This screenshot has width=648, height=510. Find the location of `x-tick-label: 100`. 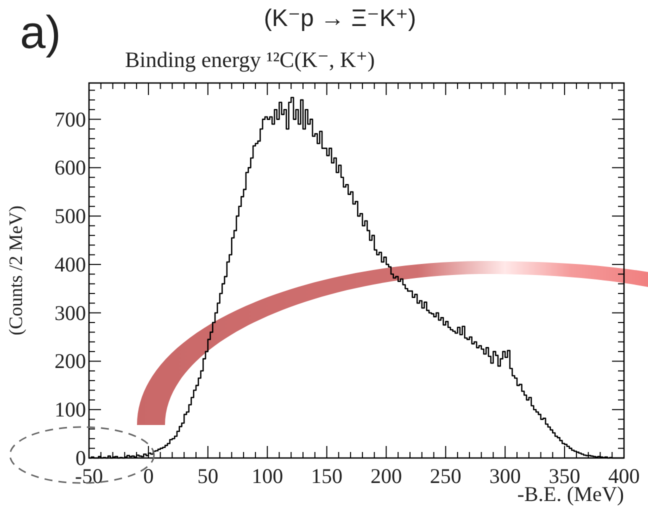

x-tick-label: 100 is located at coordinates (268, 476).